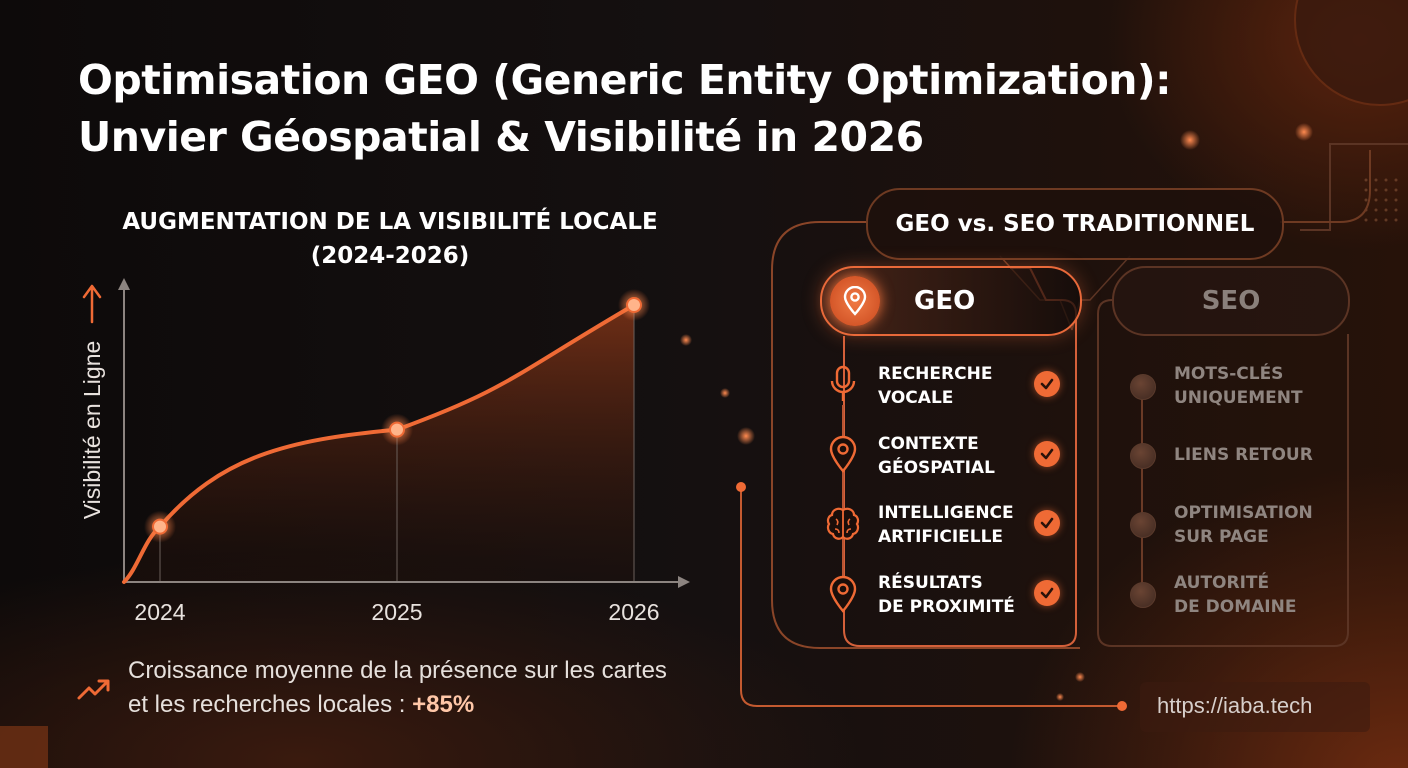 The height and width of the screenshot is (768, 1408). I want to click on seo-header: SEO, so click(1231, 301).